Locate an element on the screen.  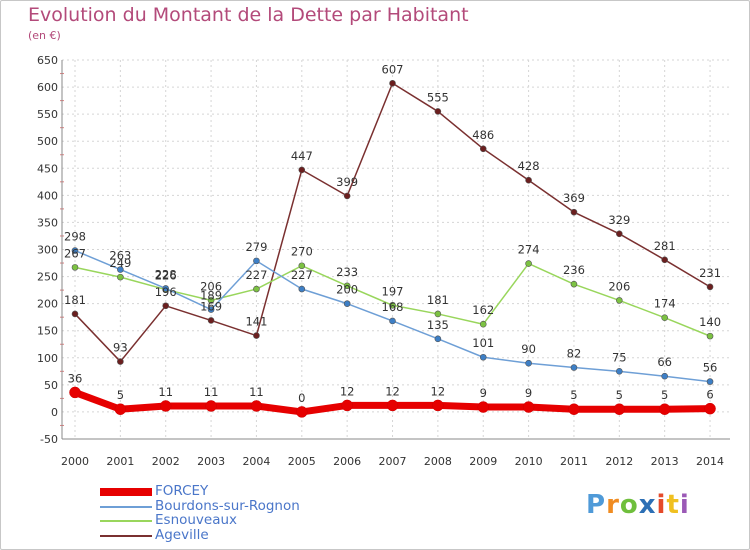
legend-label: Esnouveaux is located at coordinates (196, 520).